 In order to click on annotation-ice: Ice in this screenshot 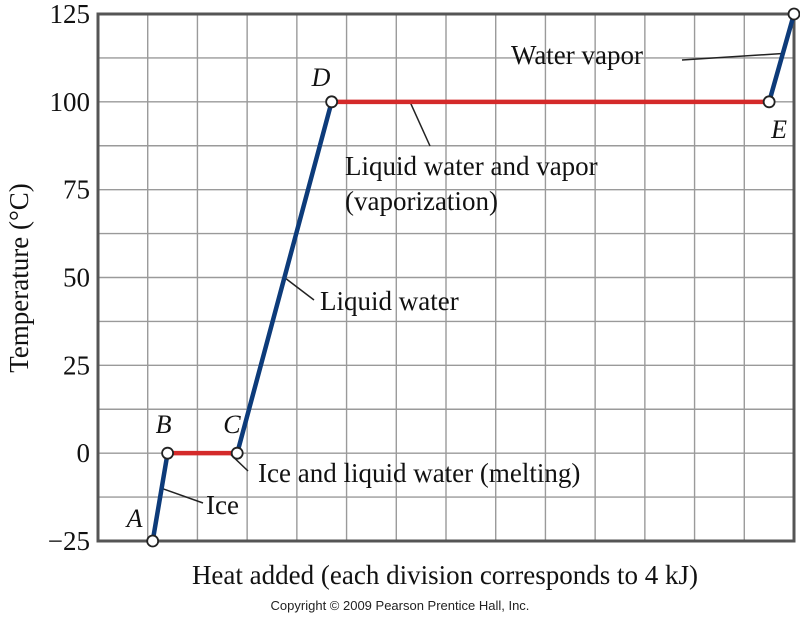, I will do `click(222, 505)`.